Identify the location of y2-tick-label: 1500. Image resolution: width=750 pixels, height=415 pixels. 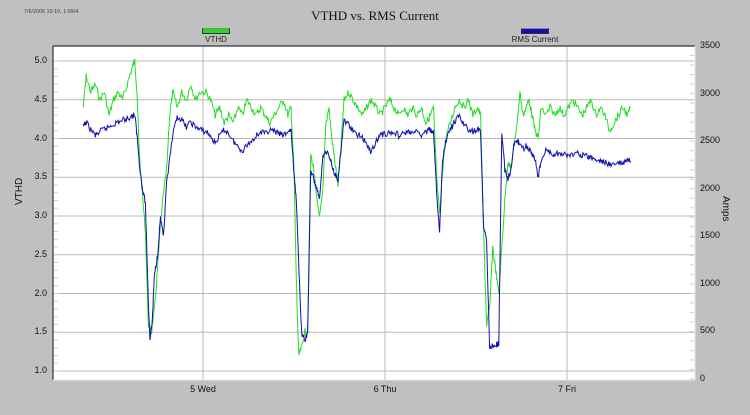
(710, 235).